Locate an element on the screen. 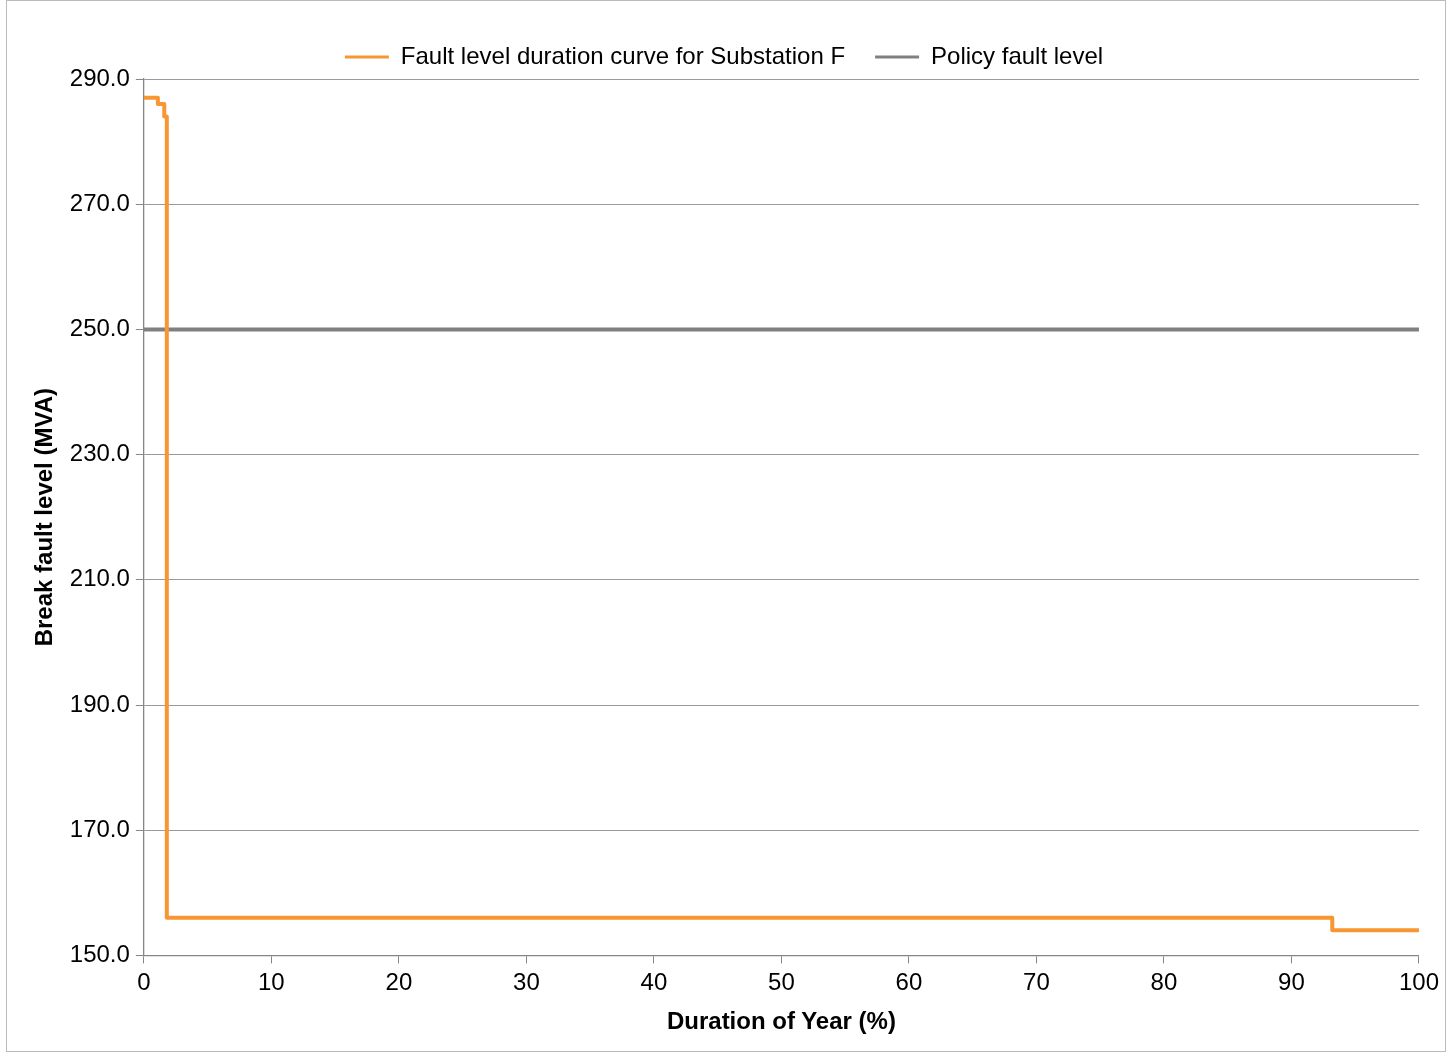 This screenshot has height=1055, width=1451. y-tick-label: 270.0 is located at coordinates (99, 202).